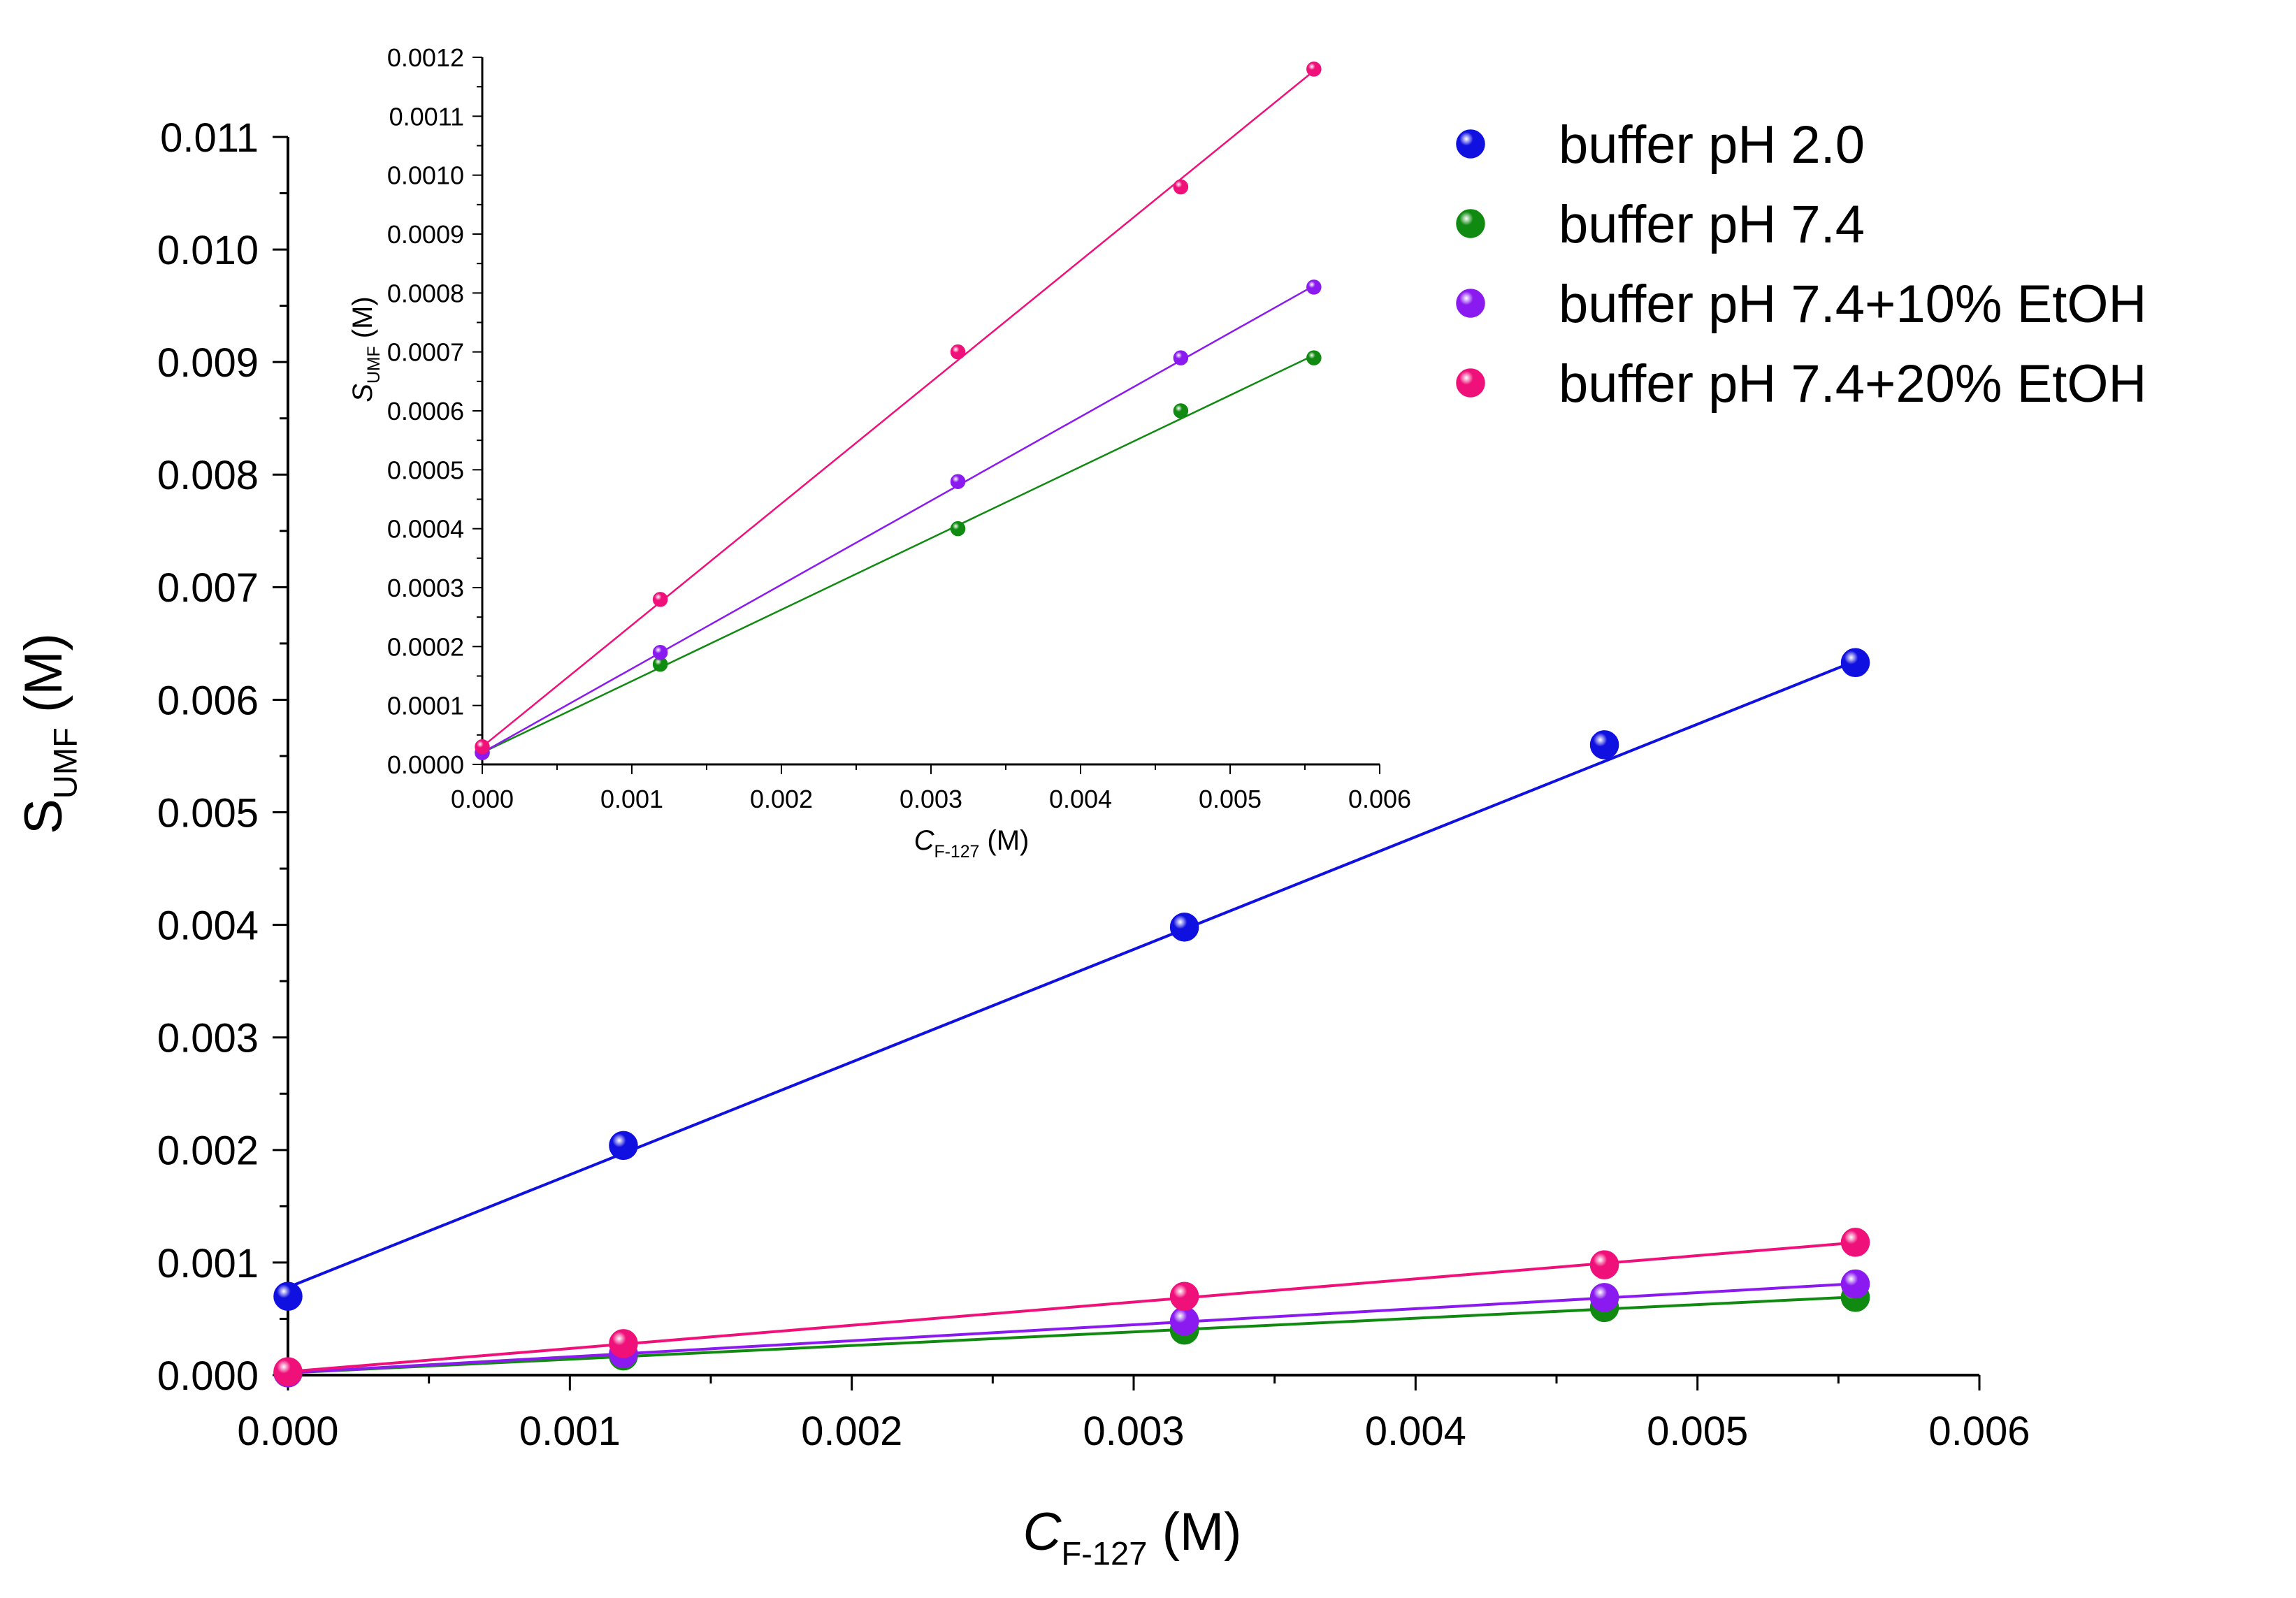 The height and width of the screenshot is (1598, 2296). Describe the element at coordinates (208, 813) in the screenshot. I see `main-y-tick-label: 0.005` at that location.